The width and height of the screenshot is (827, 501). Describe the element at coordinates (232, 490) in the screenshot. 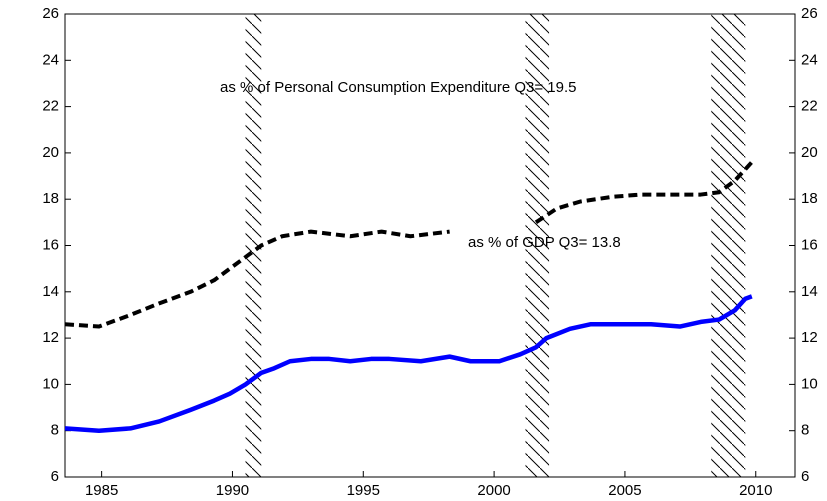

I see `x-tick-label: 1990` at that location.